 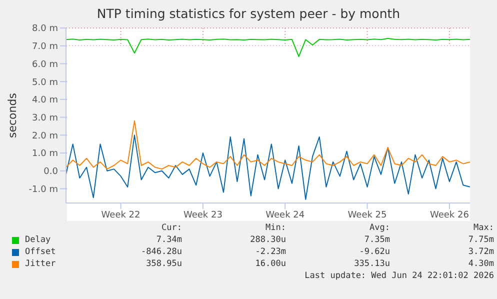 What do you see at coordinates (376, 240) in the screenshot?
I see `text: 7.35m` at bounding box center [376, 240].